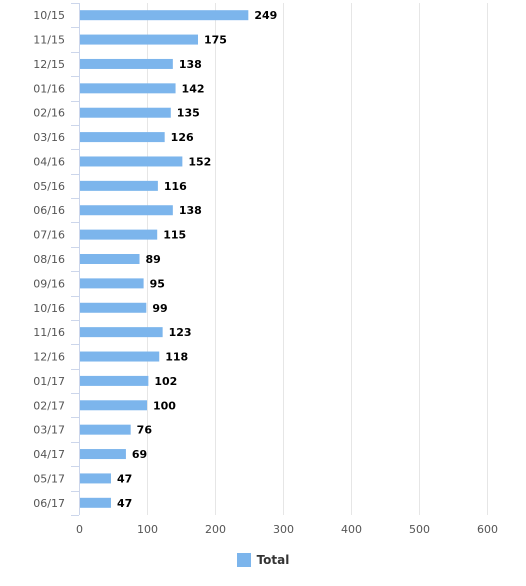  What do you see at coordinates (49, 283) in the screenshot?
I see `category-label: 09/16` at bounding box center [49, 283].